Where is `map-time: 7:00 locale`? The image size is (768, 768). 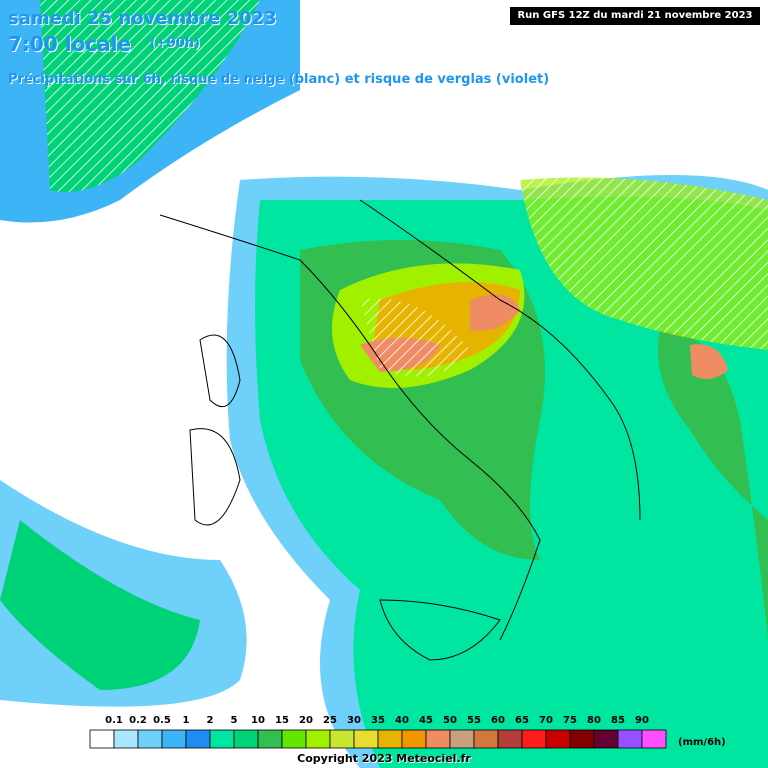 map-time: 7:00 locale is located at coordinates (70, 44).